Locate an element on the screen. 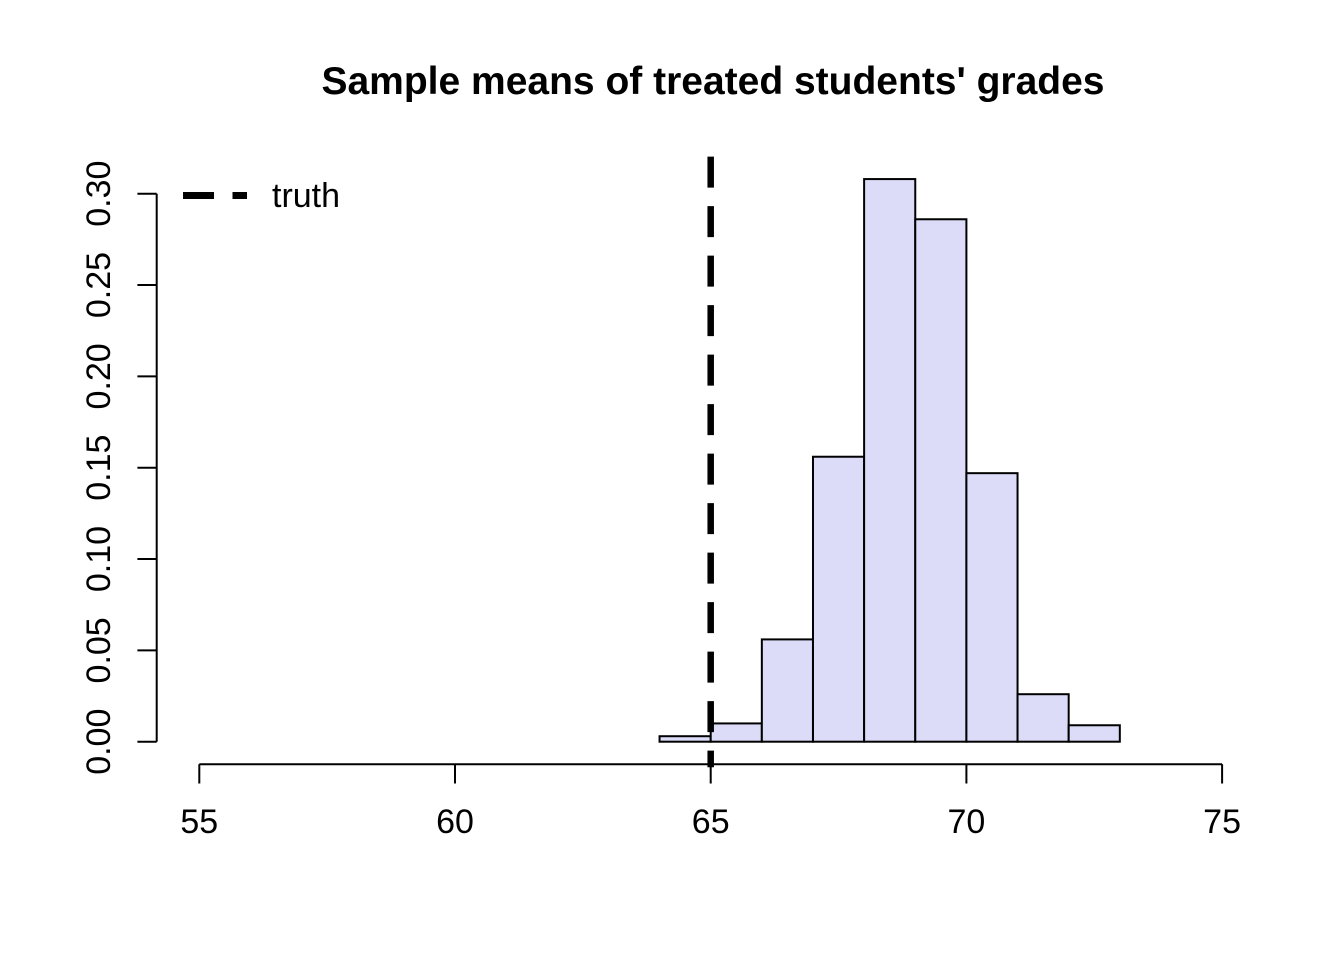 The height and width of the screenshot is (960, 1344). y-axis-tick-label: 0.00 is located at coordinates (99, 742).